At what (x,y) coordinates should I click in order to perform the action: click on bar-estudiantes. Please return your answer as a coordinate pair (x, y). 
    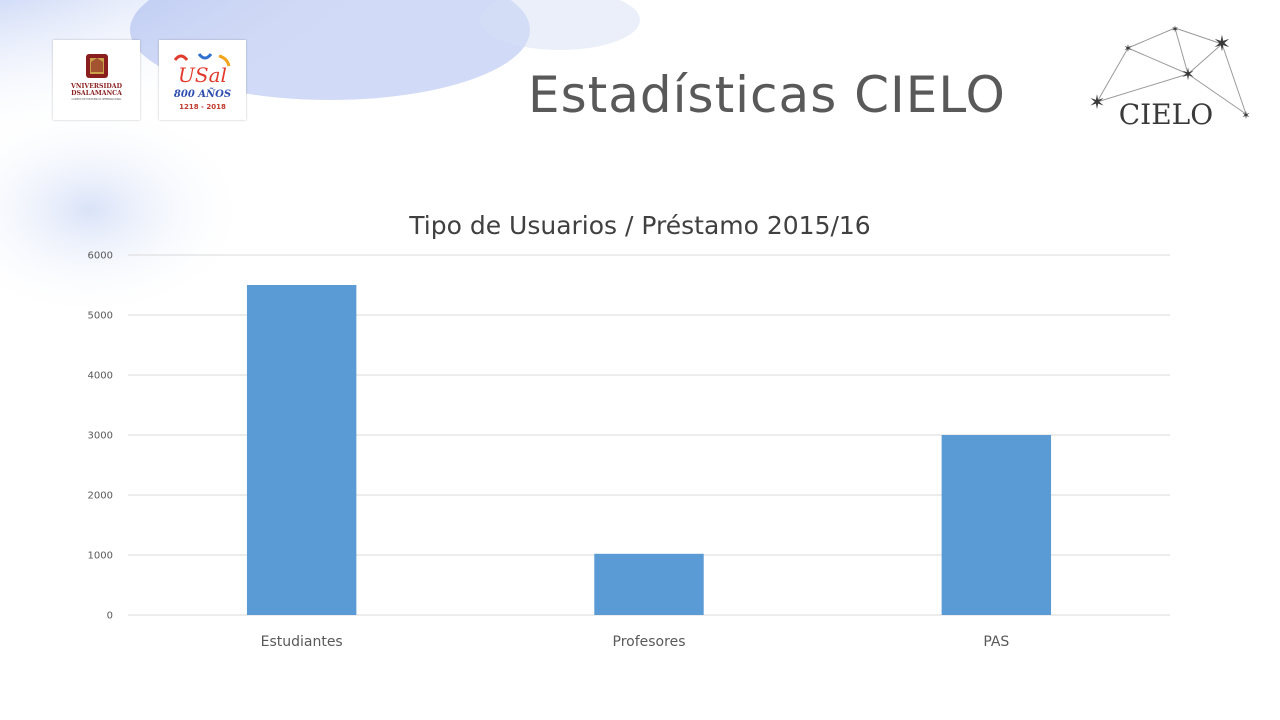
    Looking at the image, I should click on (301, 450).